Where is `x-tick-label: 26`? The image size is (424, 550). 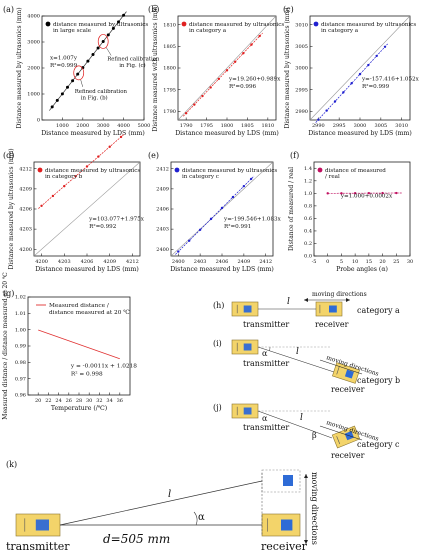
x-tick-label: 26 is located at coordinates (69, 401).